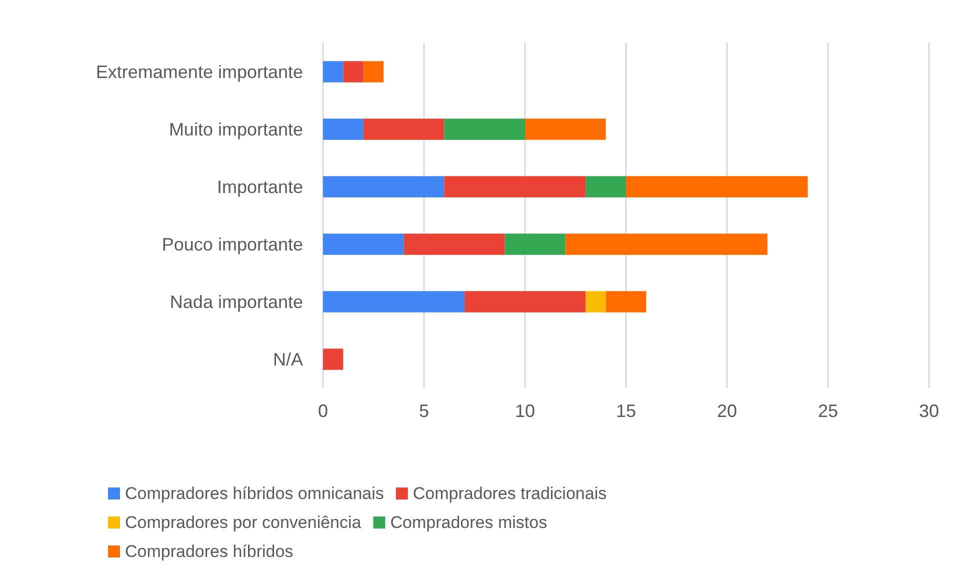 This screenshot has width=957, height=581. I want to click on legend-label: Compradores tradicionais, so click(509, 493).